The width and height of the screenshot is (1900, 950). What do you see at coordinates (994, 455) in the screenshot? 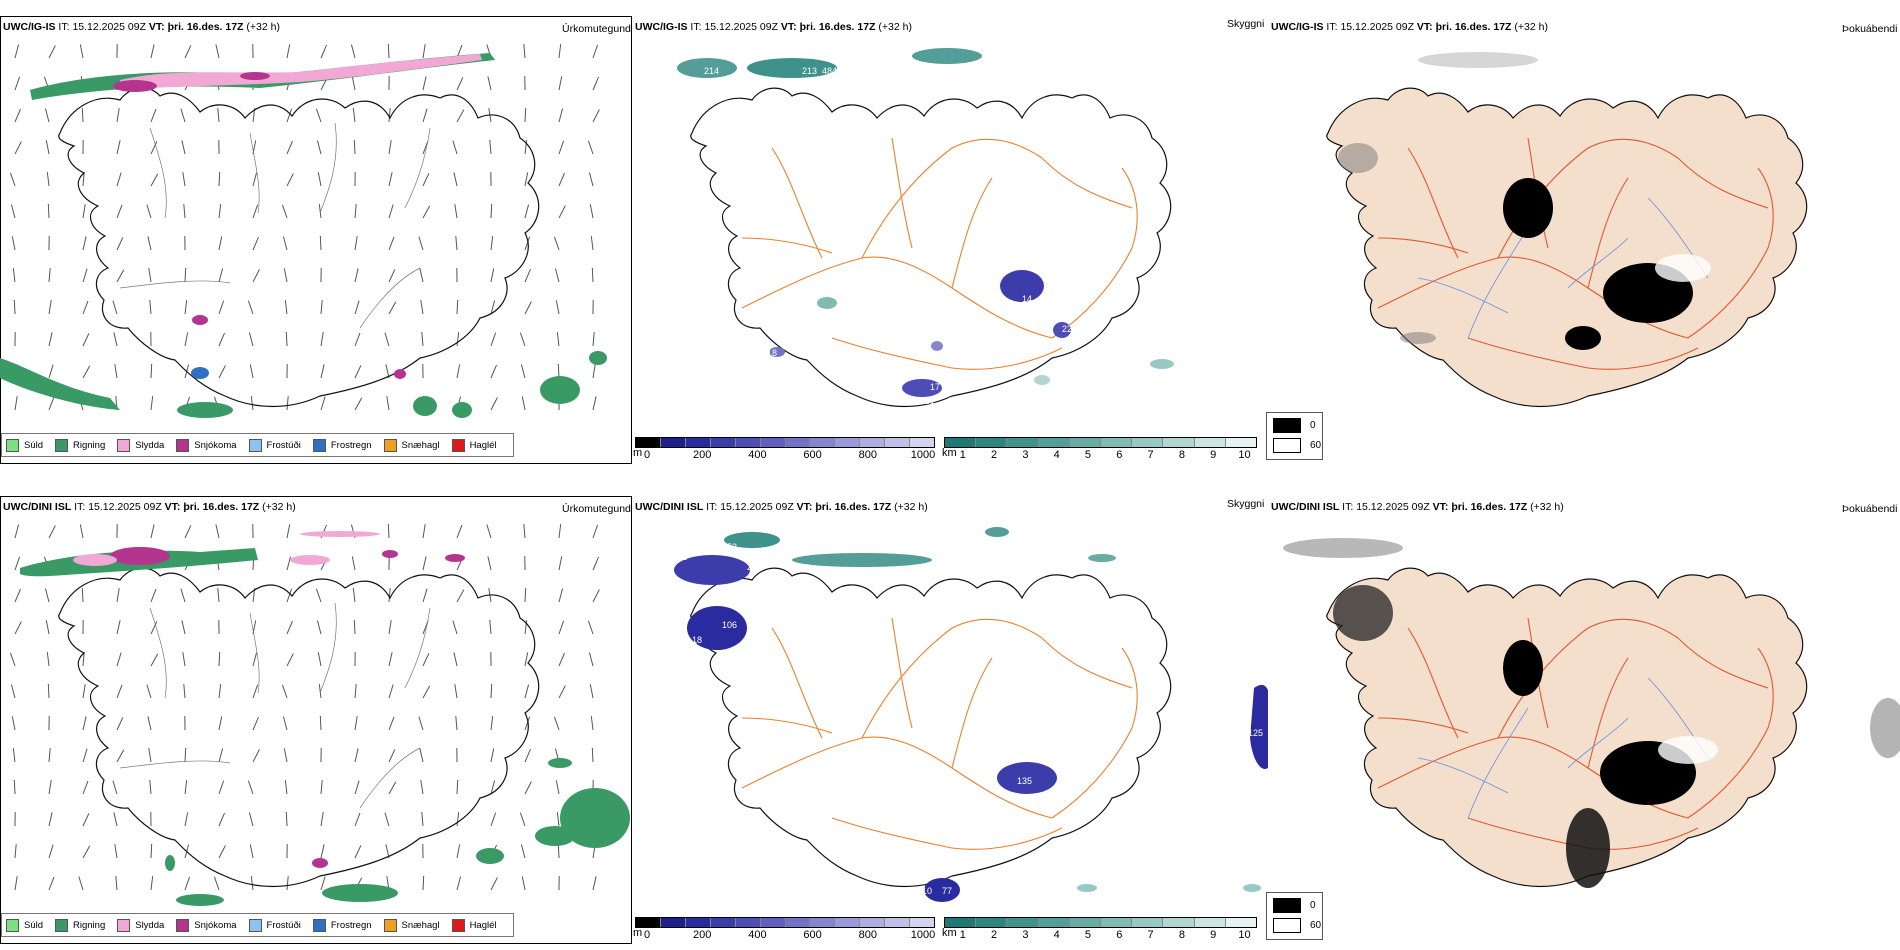
I see `colorbar-tick-label: 2` at bounding box center [994, 455].